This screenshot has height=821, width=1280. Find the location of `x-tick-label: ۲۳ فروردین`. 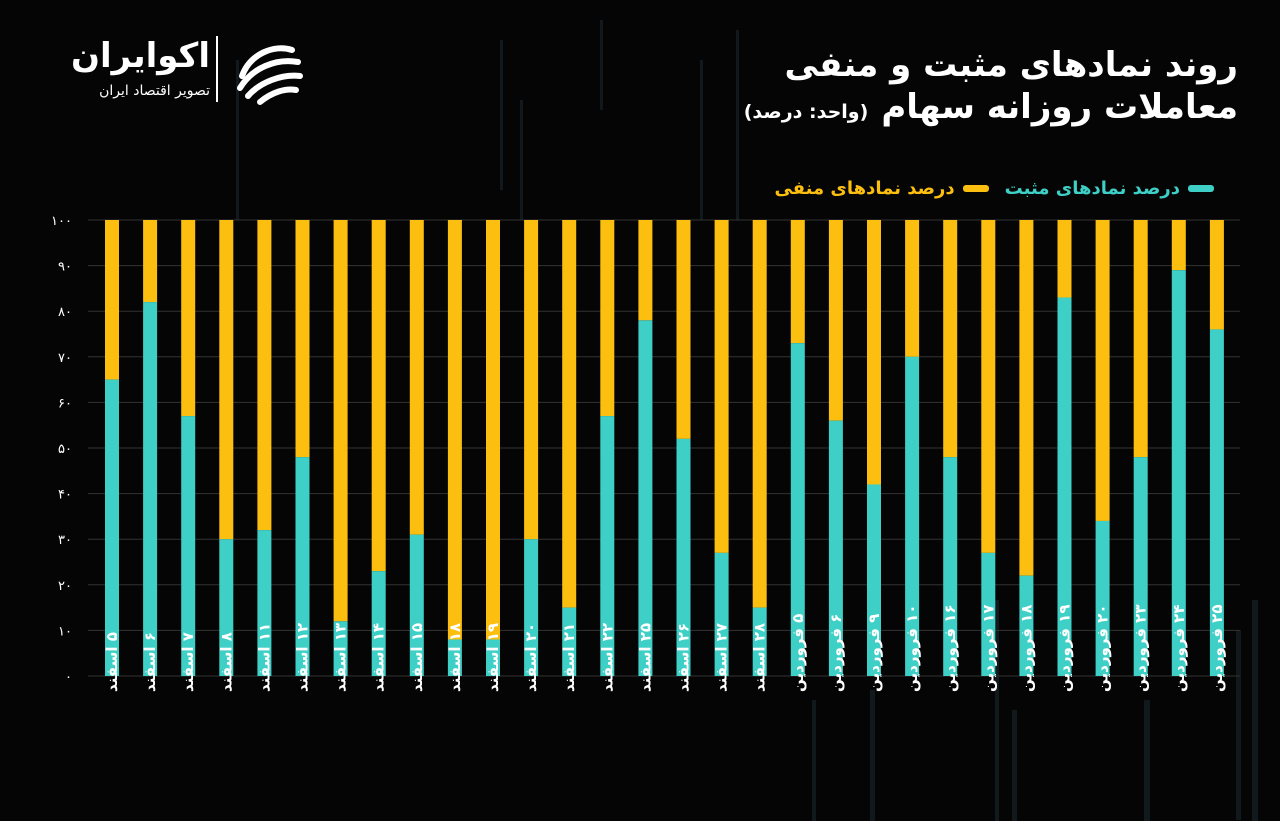

x-tick-label: ۲۳ فروردین is located at coordinates (1141, 648).